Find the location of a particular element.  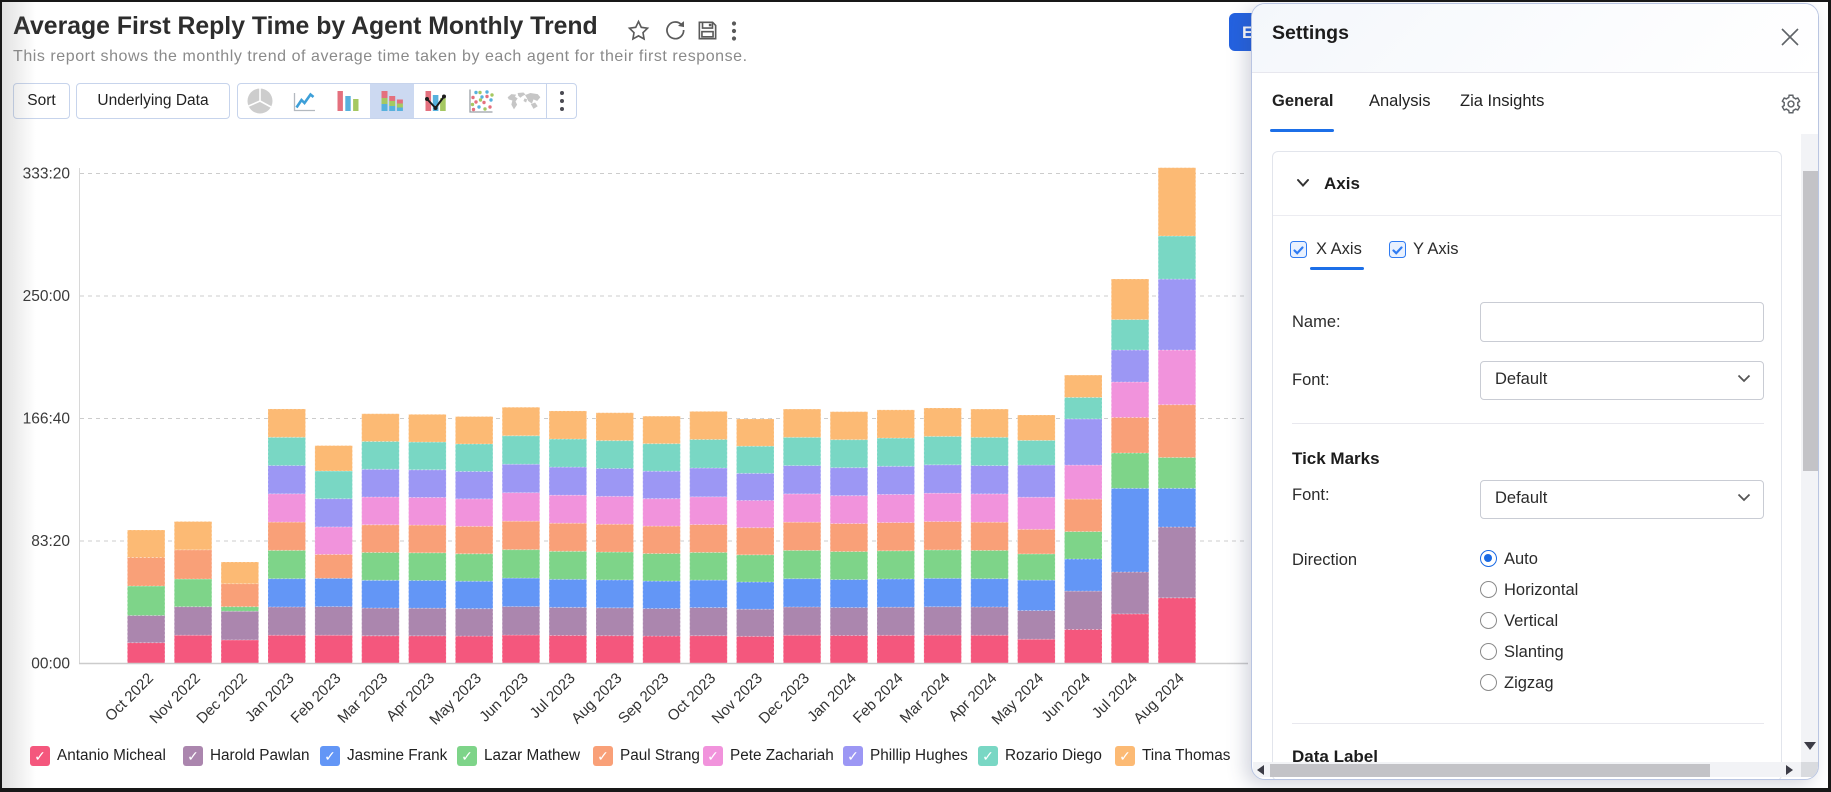

svg-text: Mar 2024 is located at coordinates (925, 698).